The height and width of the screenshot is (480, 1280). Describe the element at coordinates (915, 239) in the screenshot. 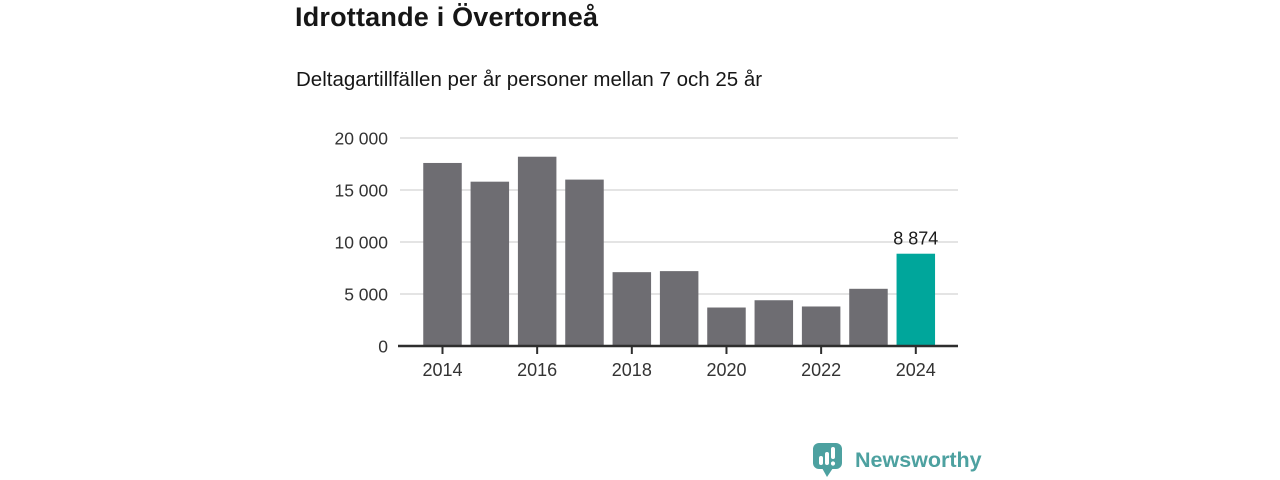

I see `highlight-value-label: 8 874` at that location.